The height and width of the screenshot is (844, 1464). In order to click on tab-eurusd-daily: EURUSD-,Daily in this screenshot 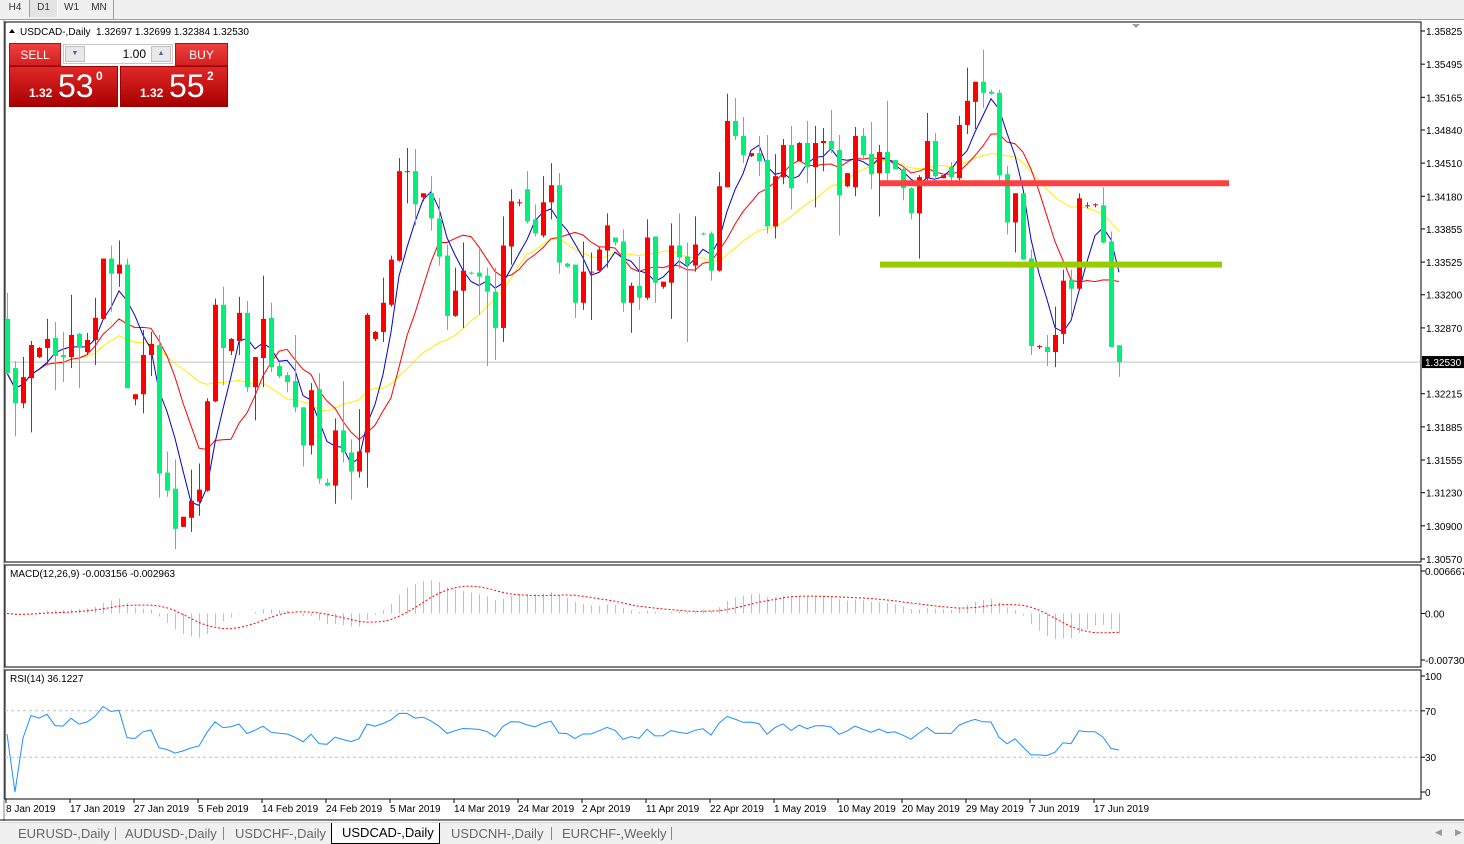, I will do `click(64, 833)`.